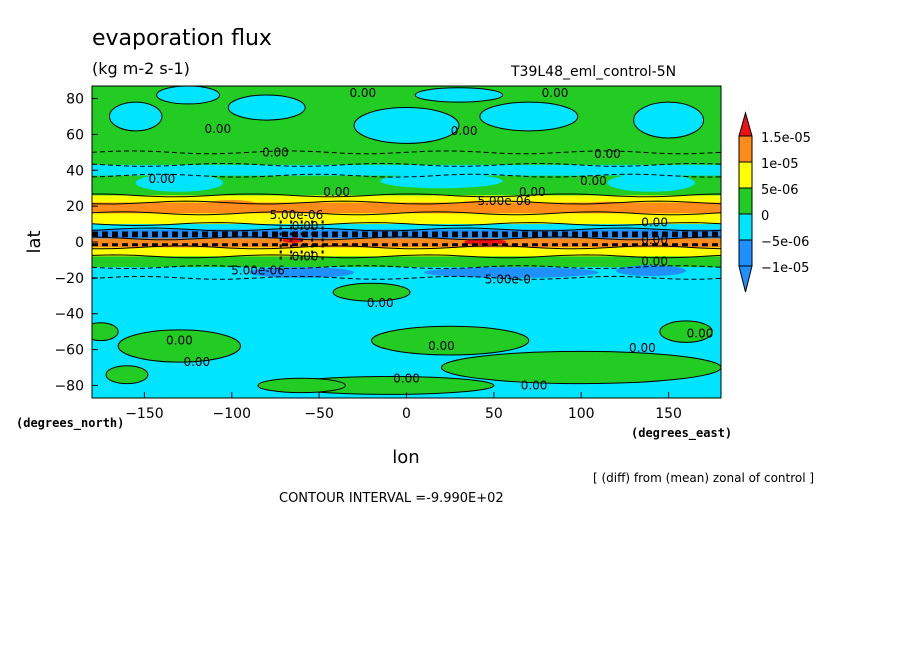 Image resolution: width=904 pixels, height=654 pixels. What do you see at coordinates (162, 179) in the screenshot?
I see `contour-label-6: 0.00` at bounding box center [162, 179].